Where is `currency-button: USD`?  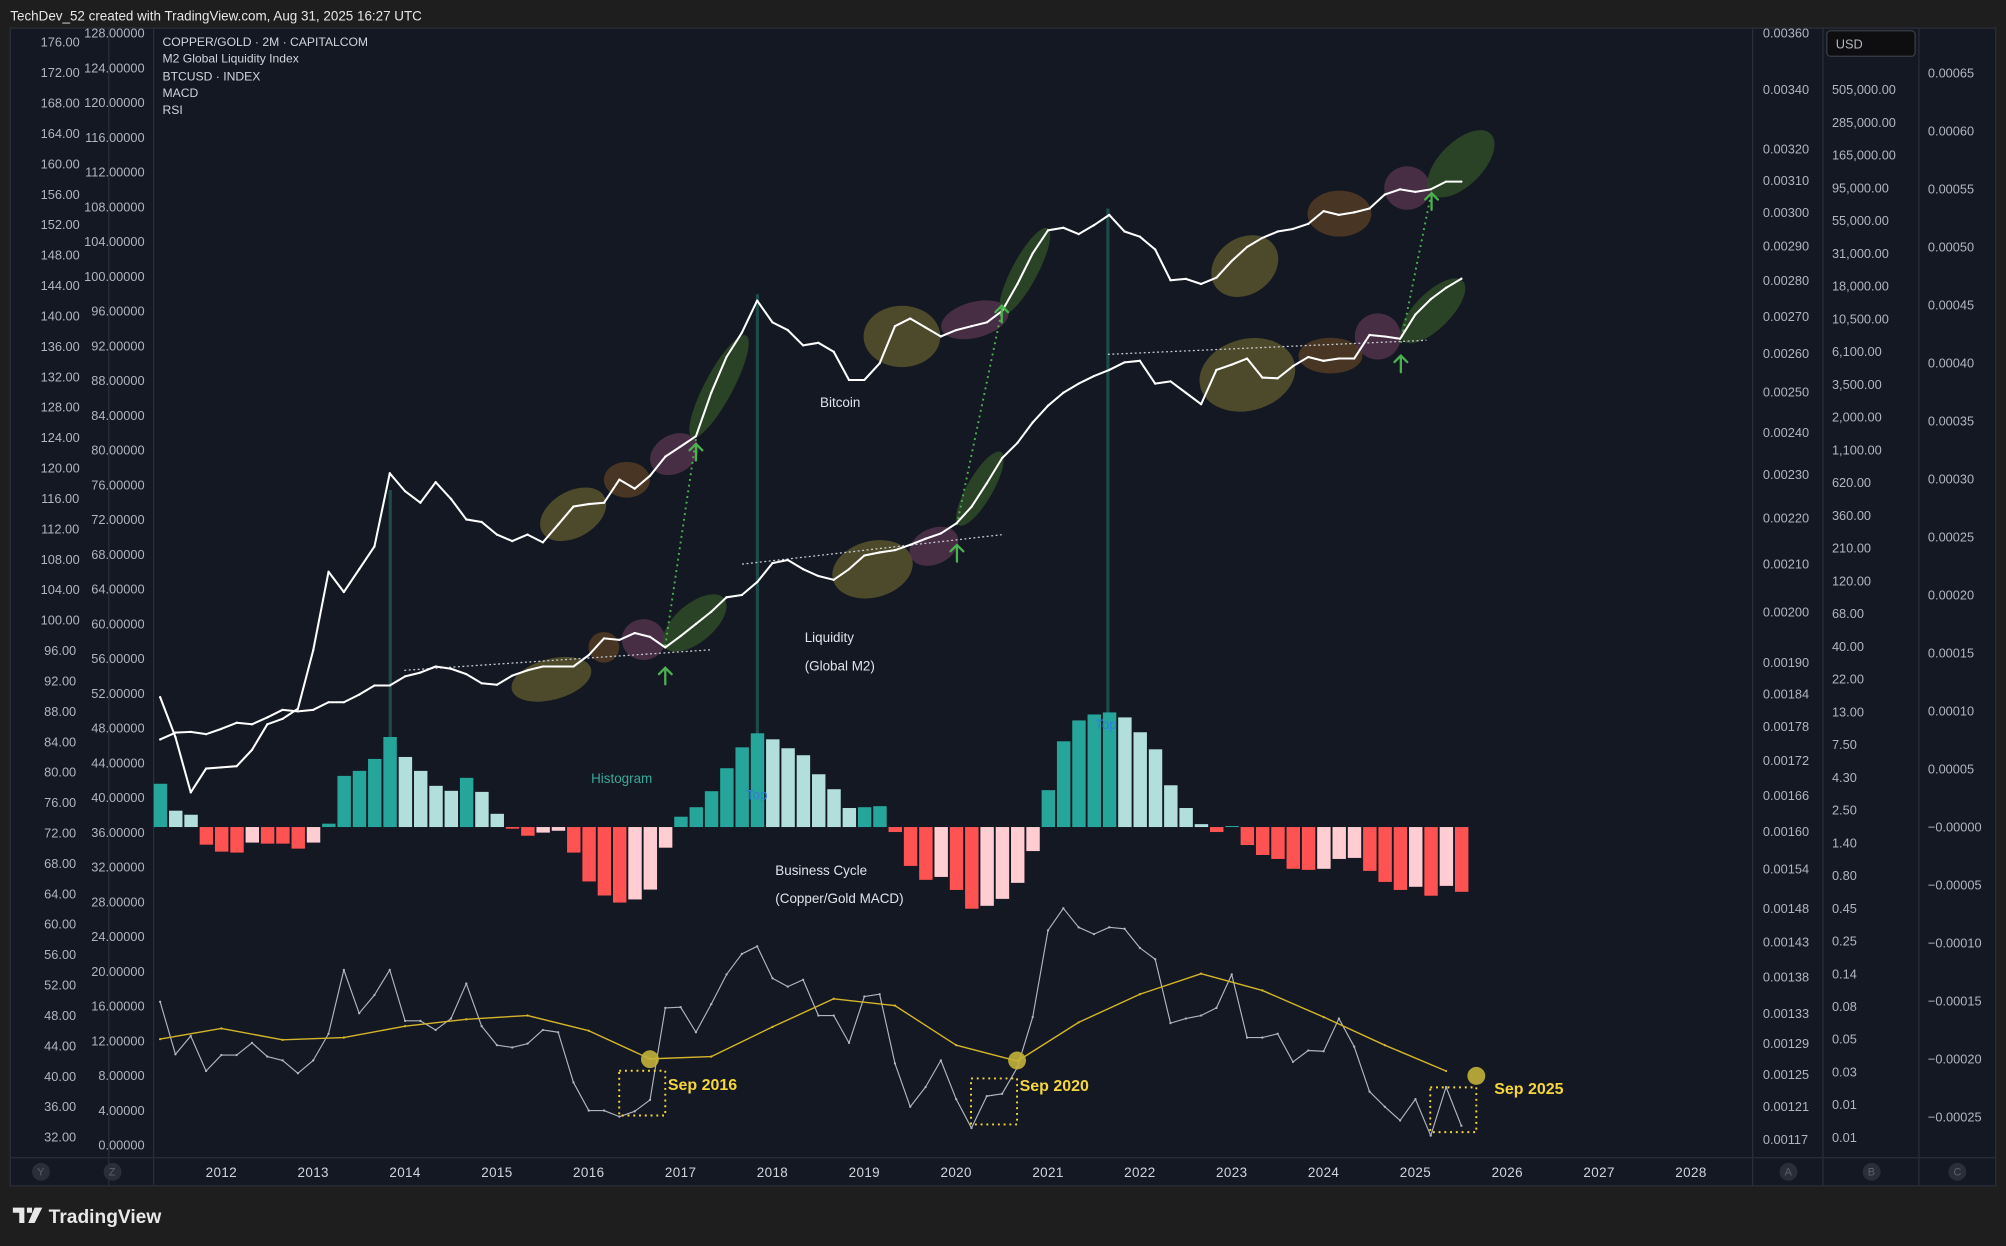 currency-button: USD is located at coordinates (1871, 43).